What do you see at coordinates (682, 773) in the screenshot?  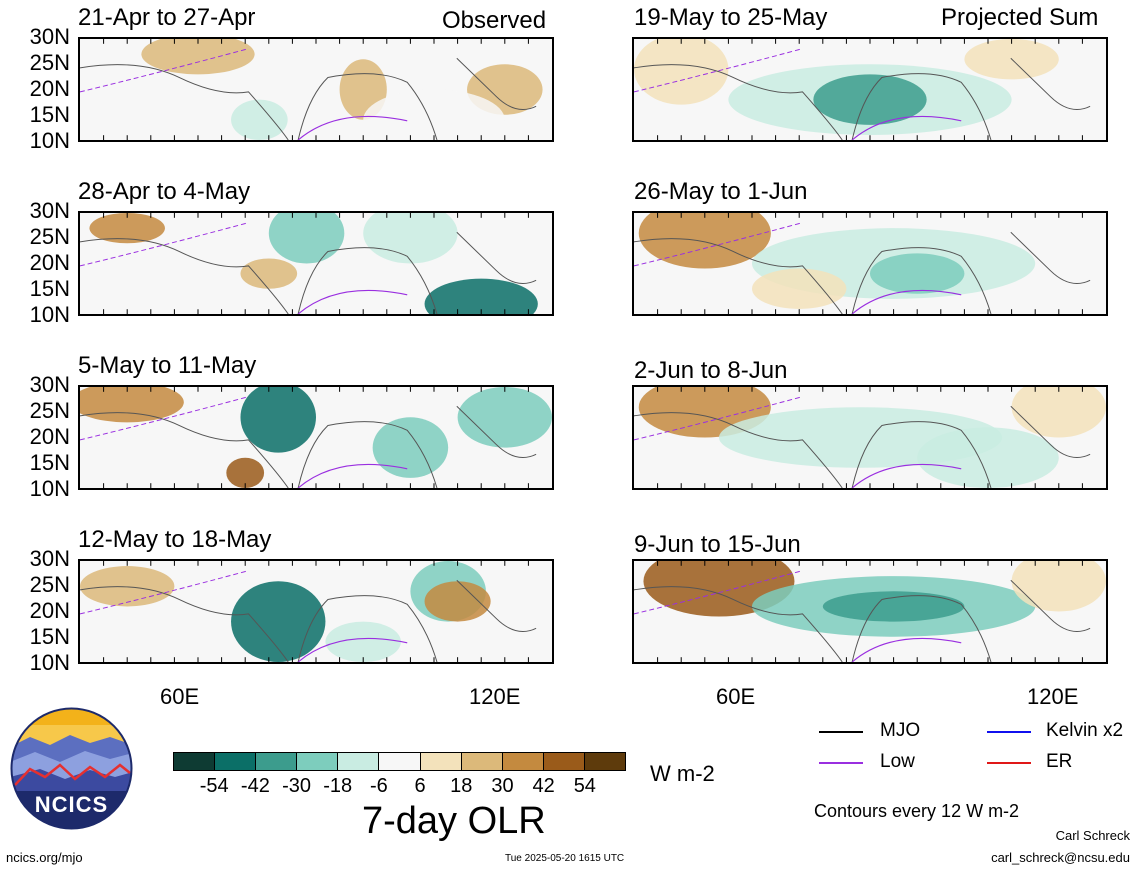 I see `colorbar-units: W m-2` at bounding box center [682, 773].